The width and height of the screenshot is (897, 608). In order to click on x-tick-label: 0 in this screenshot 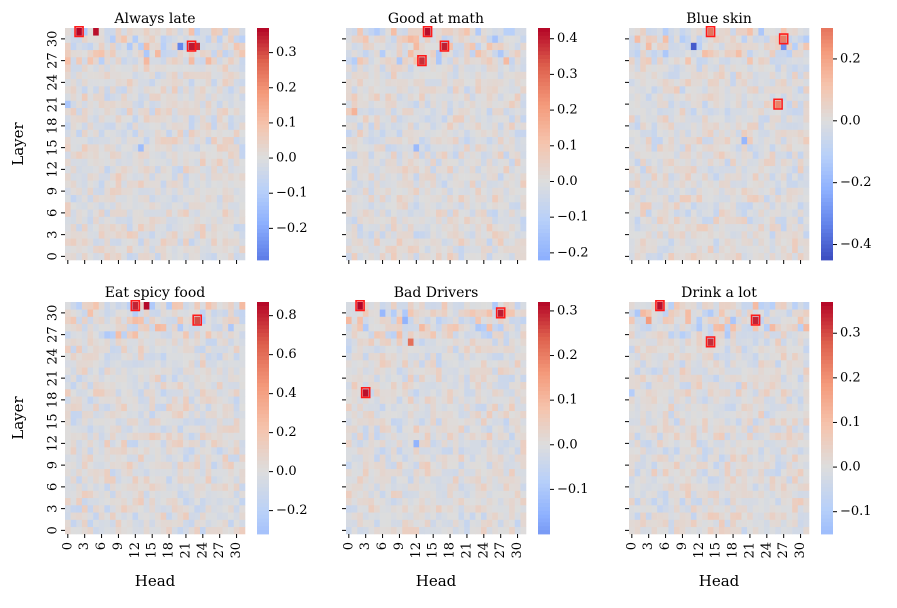, I will do `click(67, 546)`.